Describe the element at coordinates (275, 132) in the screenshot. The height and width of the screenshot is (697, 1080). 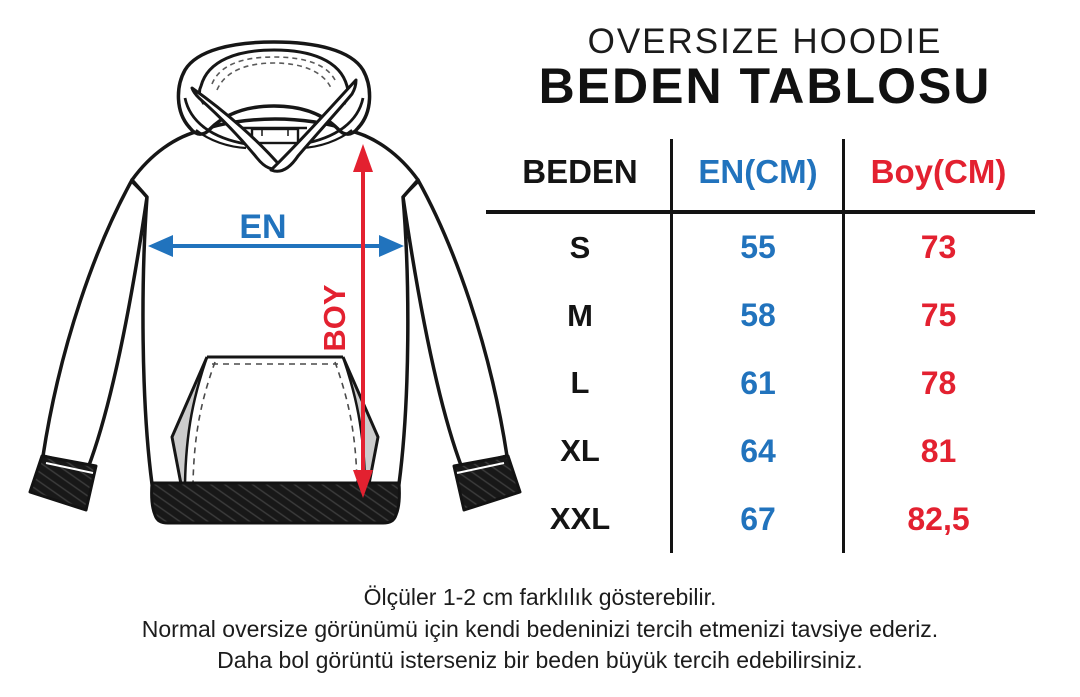
I see `neck-label-tick` at that location.